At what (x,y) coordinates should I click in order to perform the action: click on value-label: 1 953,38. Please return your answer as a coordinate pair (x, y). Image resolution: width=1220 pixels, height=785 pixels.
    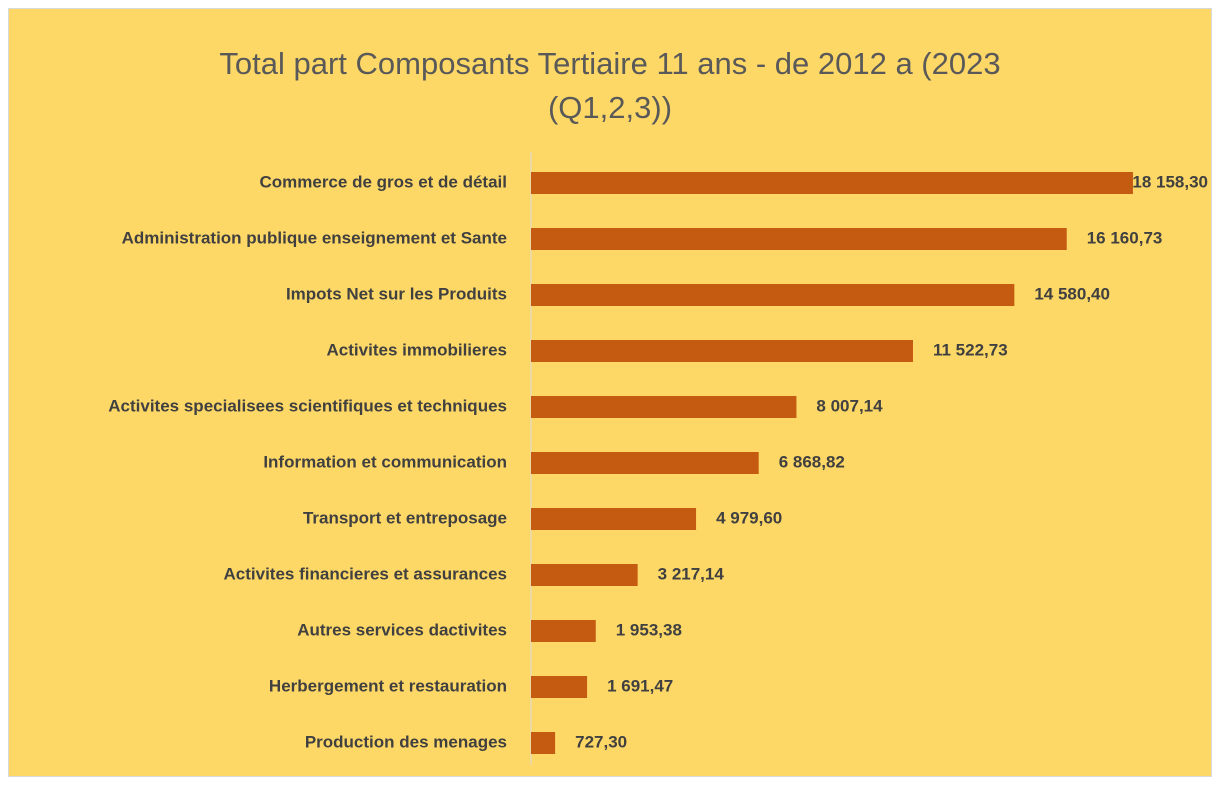
    Looking at the image, I should click on (649, 629).